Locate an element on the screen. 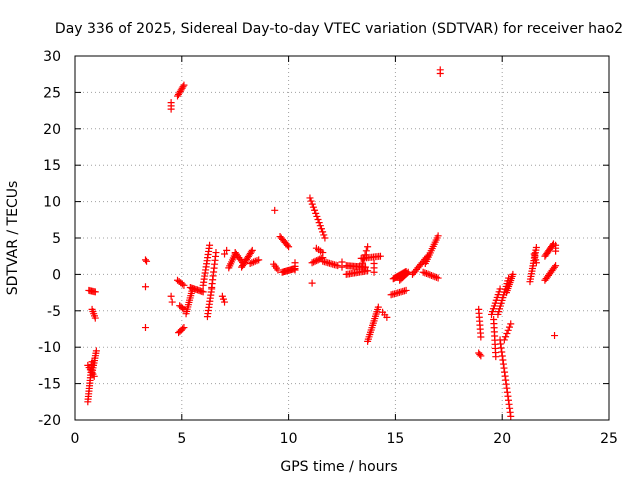  x-tick-label: 25 is located at coordinates (609, 439).